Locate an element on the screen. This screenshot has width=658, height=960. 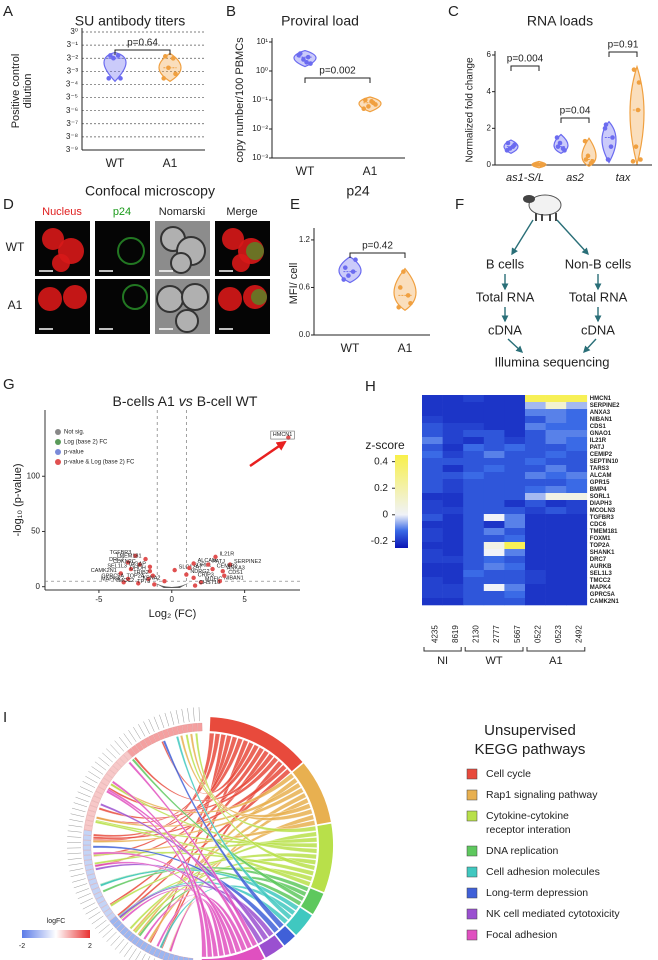
legend-label: p-value & Log (base 2) FC is located at coordinates (99, 463).